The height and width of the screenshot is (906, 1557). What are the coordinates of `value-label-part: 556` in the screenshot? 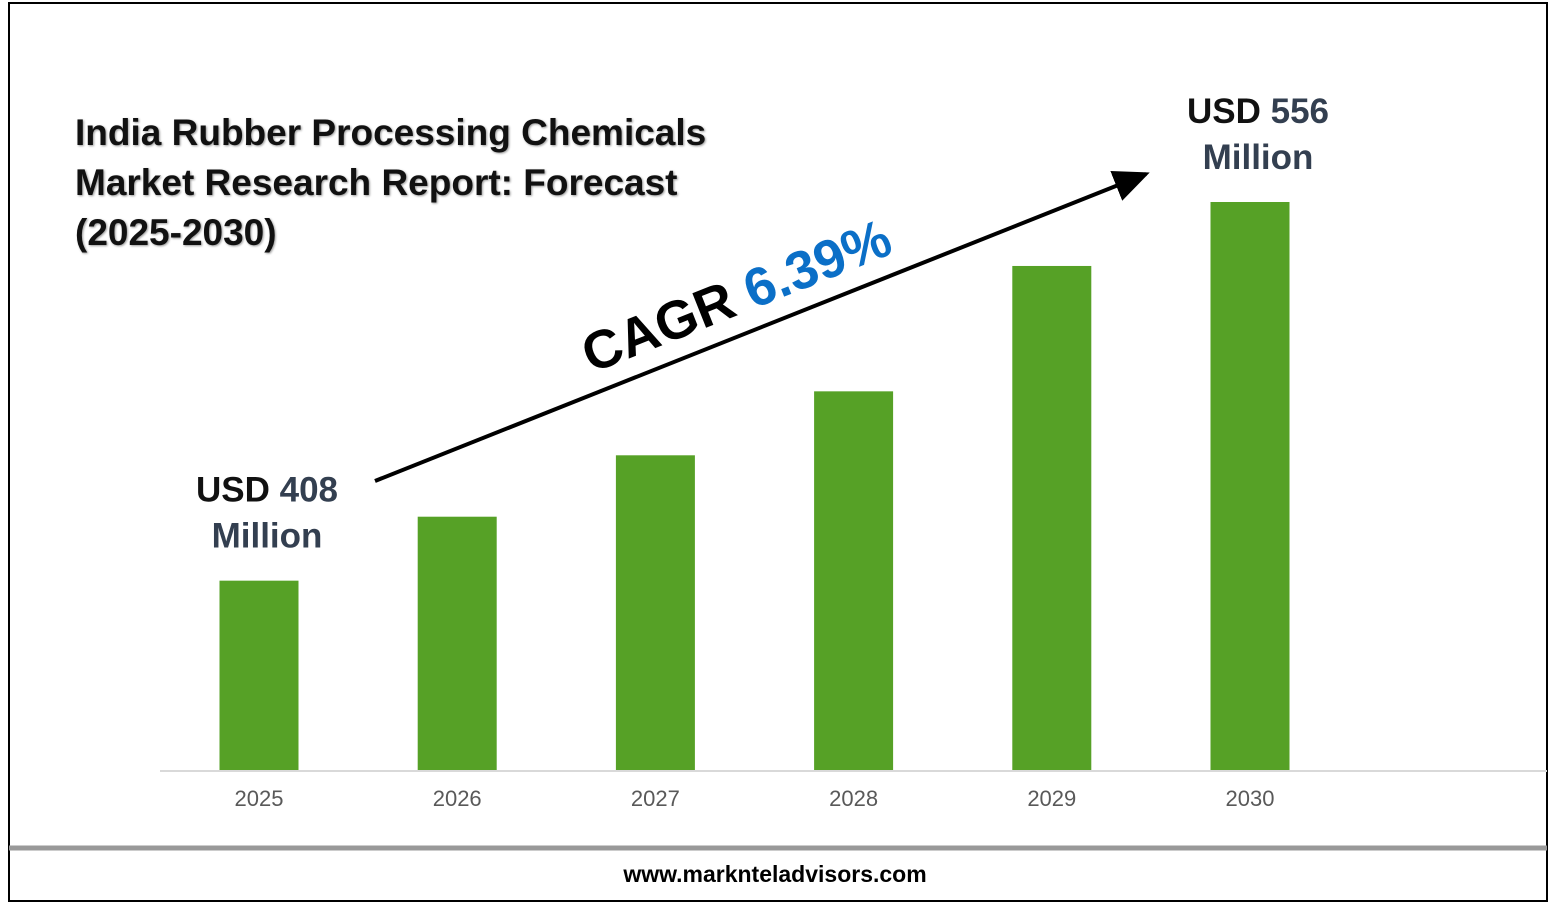 It's located at (1295, 111).